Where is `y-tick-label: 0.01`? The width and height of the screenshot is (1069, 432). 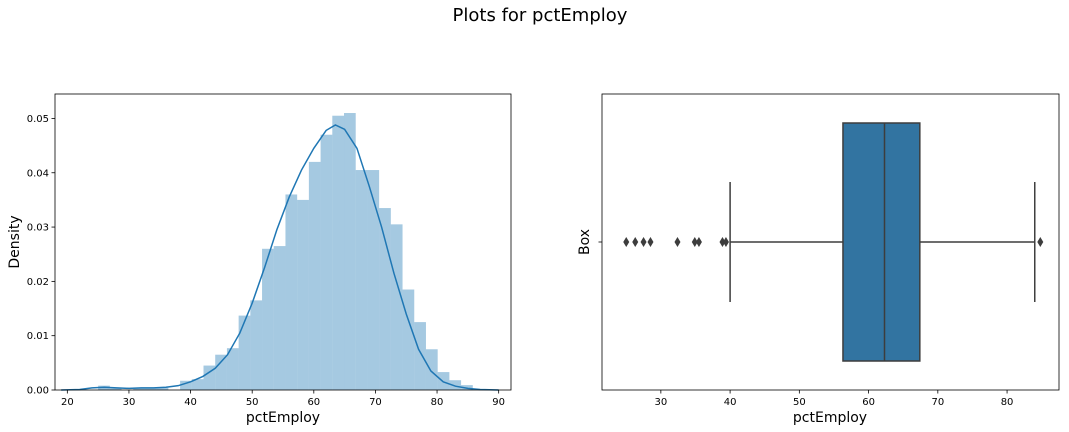 y-tick-label: 0.01 is located at coordinates (38, 336).